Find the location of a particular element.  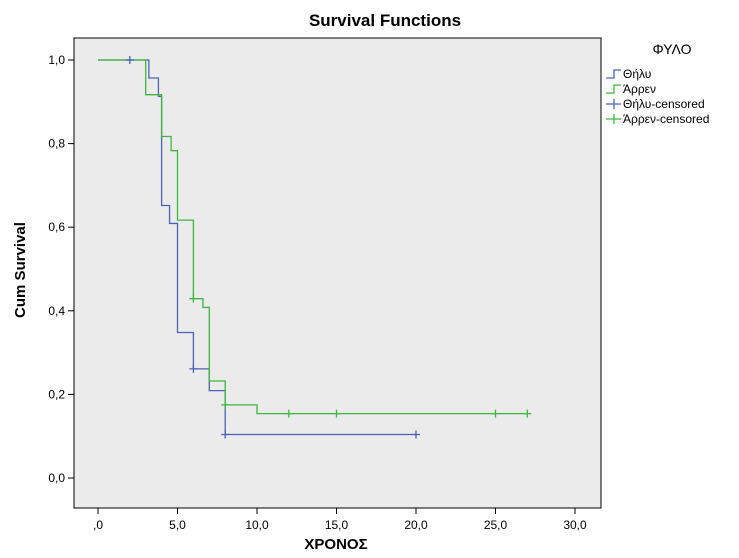

legend-label: Θήλυ-censored is located at coordinates (664, 104).